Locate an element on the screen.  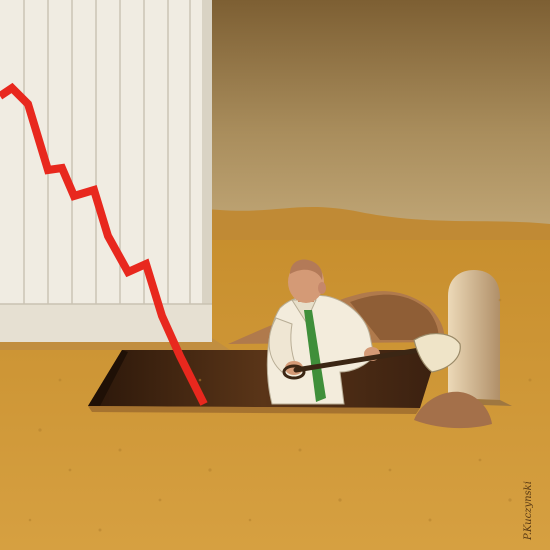
green-tie is located at coordinates (315, 356).